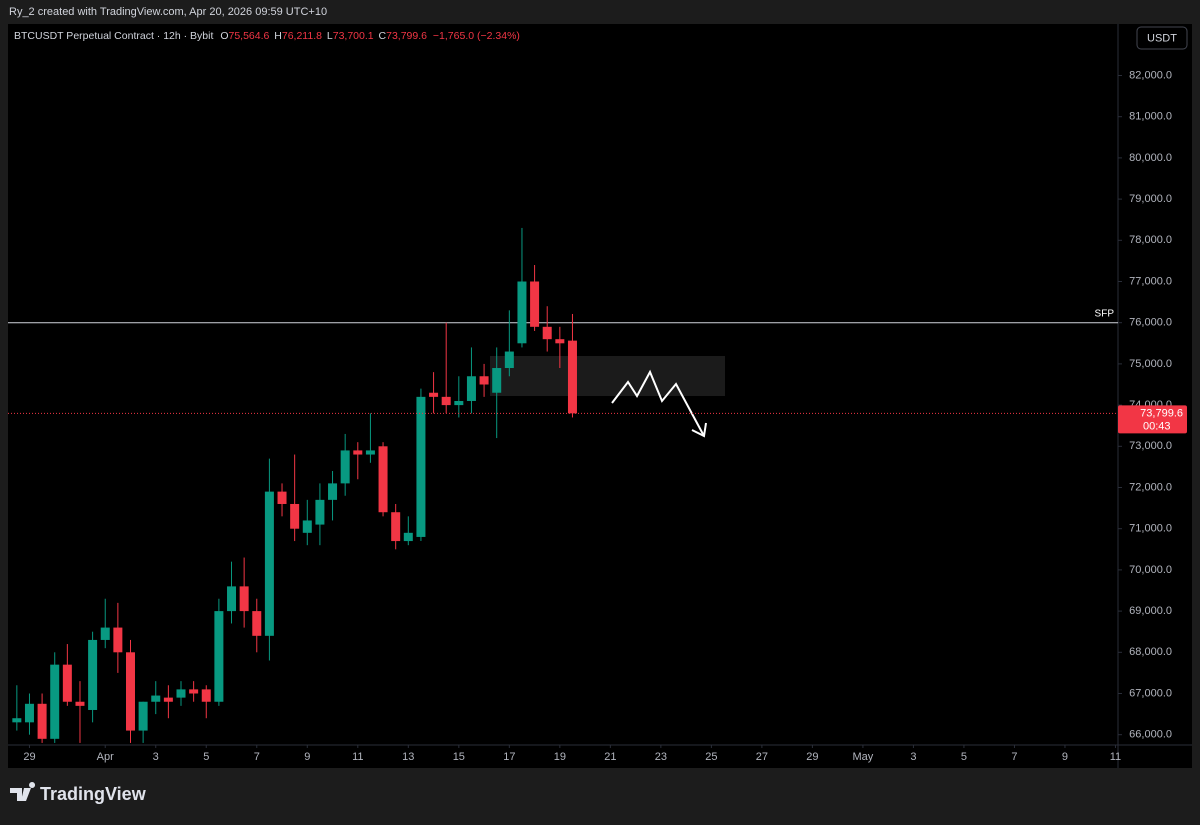 This screenshot has width=1200, height=825. Describe the element at coordinates (658, 403) in the screenshot. I see `projection-path` at that location.